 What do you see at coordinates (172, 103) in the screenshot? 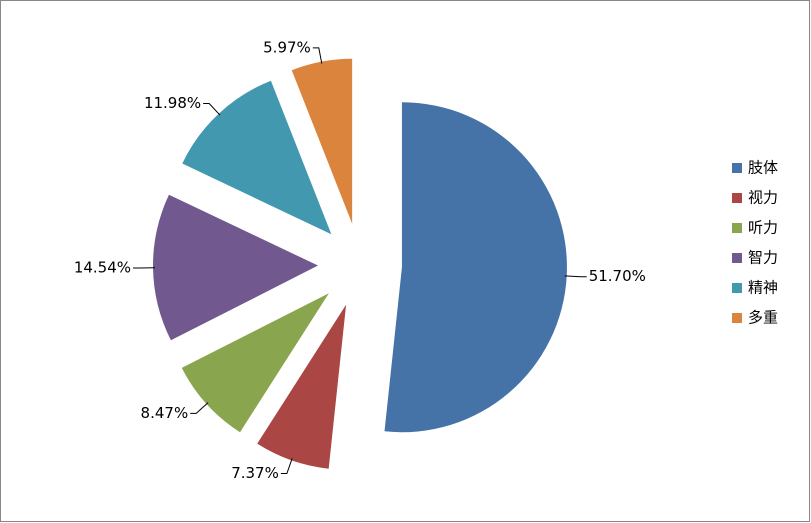
I see `data-label: 11.98%` at bounding box center [172, 103].